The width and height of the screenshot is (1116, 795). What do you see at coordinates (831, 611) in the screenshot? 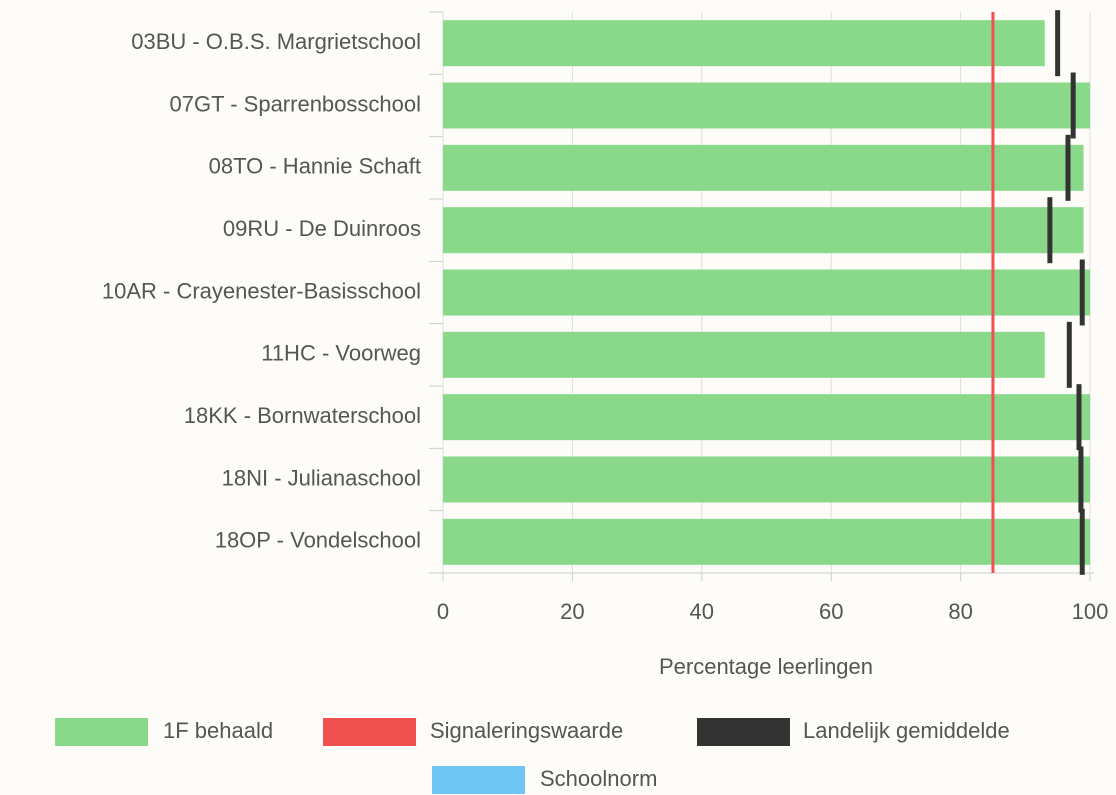
I see `x-tick-label: 60` at bounding box center [831, 611].